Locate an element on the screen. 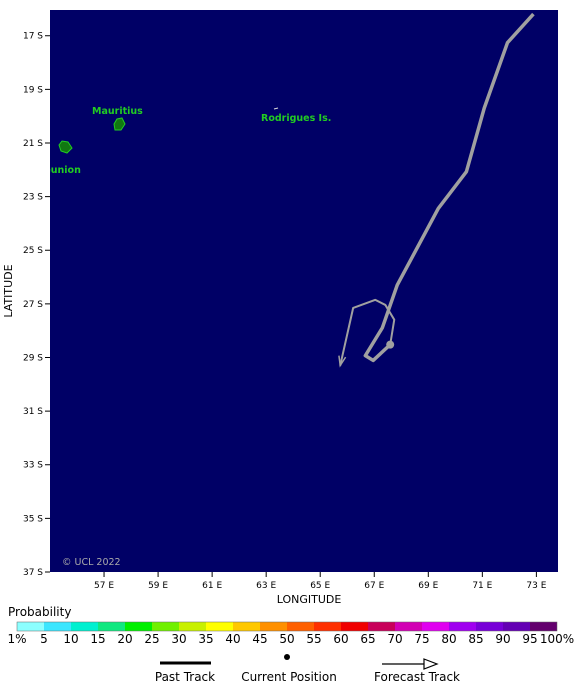 This screenshot has height=692, width=580. credit: © UCL 2022 is located at coordinates (91, 562).